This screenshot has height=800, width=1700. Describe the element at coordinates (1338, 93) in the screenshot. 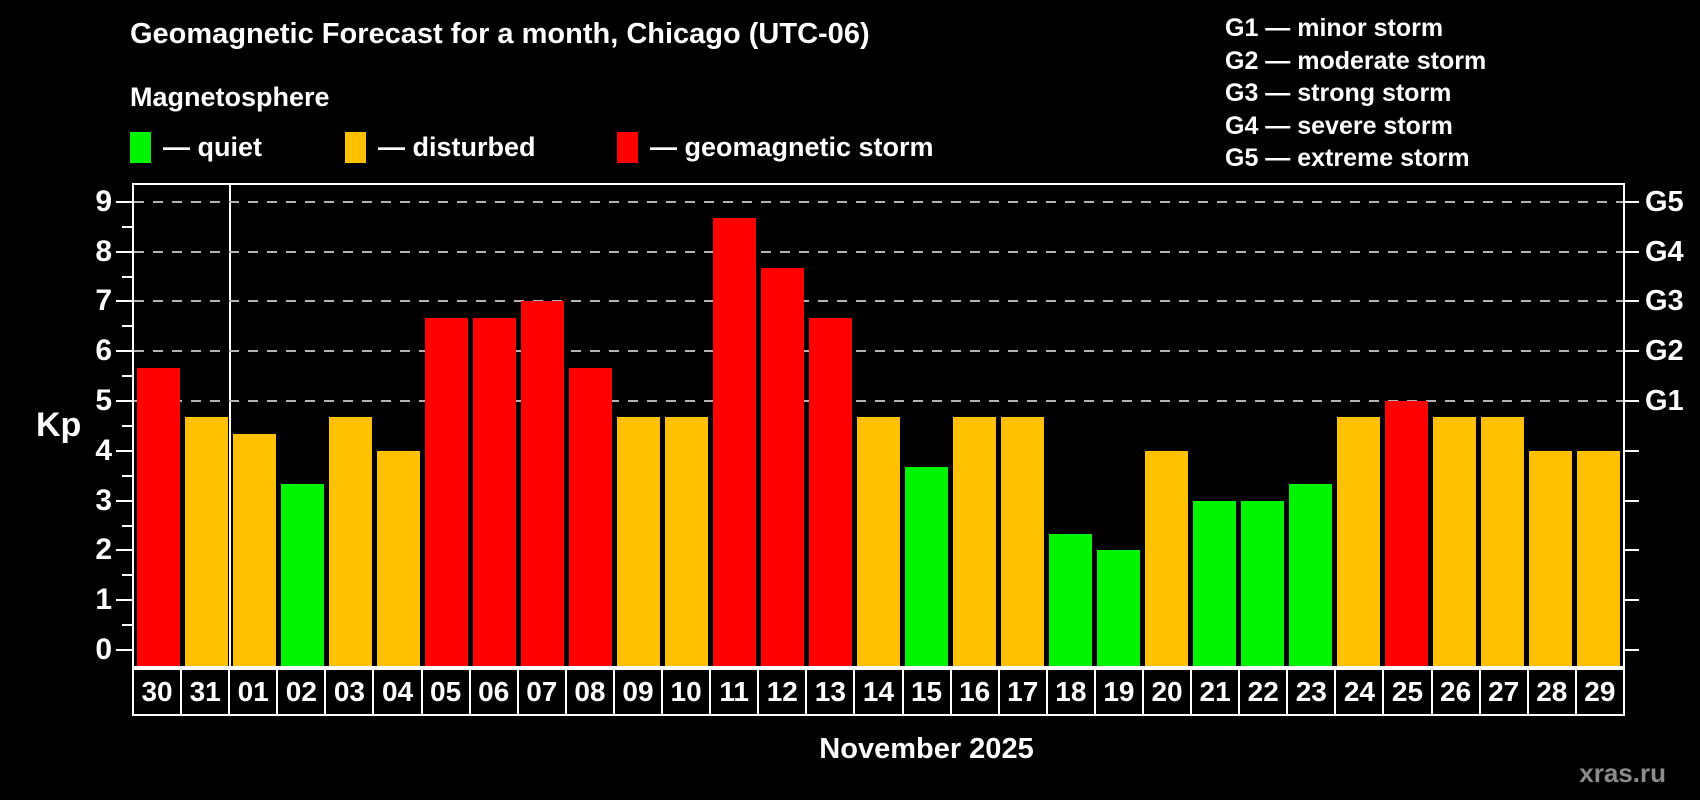

I see `g-scale-legend-line: G3 — strong storm` at that location.